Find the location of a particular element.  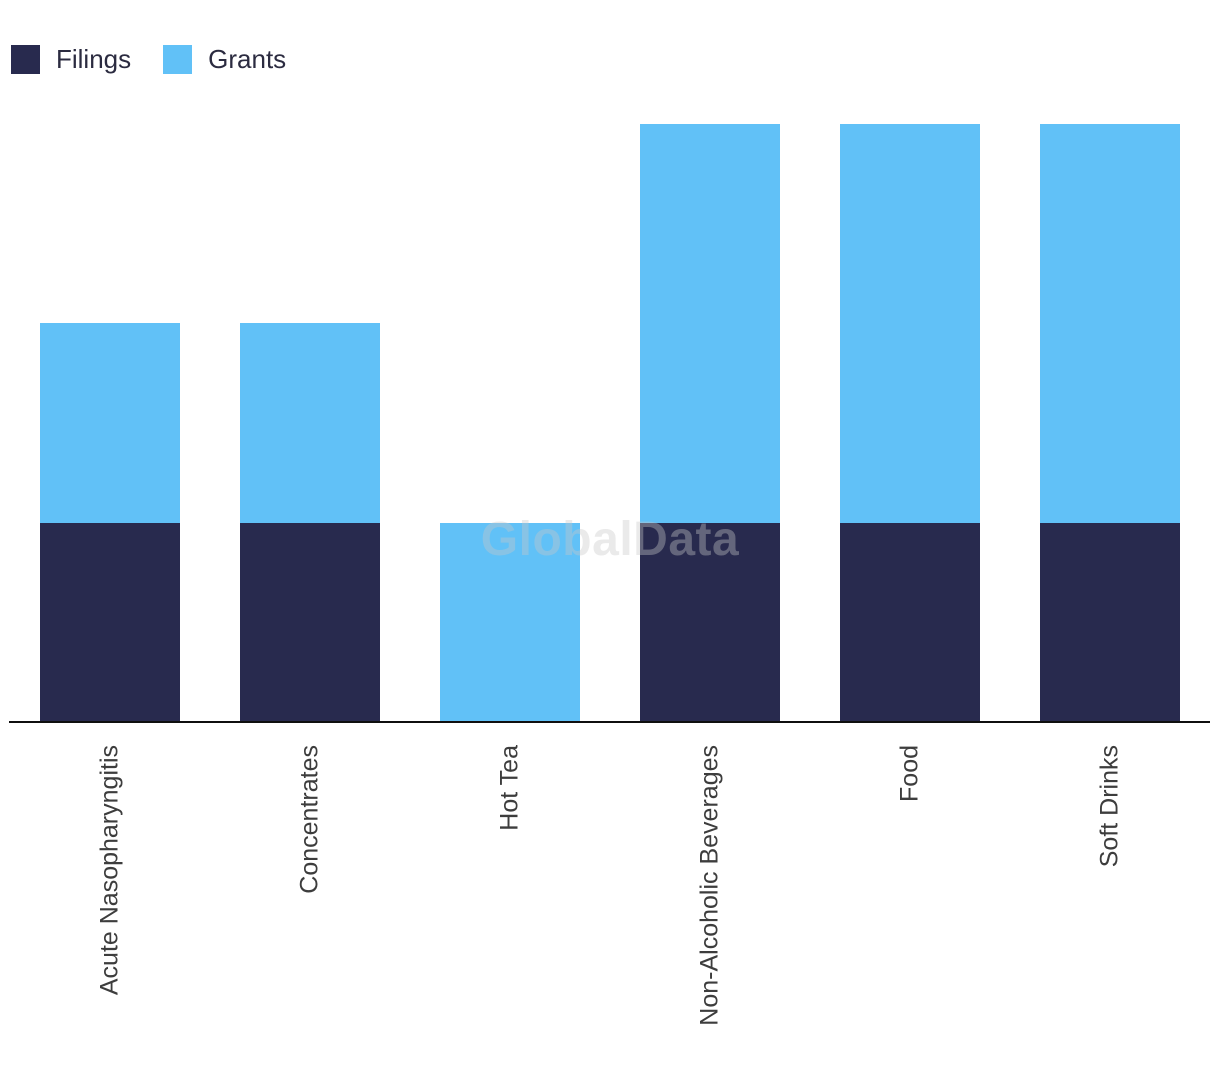

x-axis-label-1: Concentrates is located at coordinates (309, 819).